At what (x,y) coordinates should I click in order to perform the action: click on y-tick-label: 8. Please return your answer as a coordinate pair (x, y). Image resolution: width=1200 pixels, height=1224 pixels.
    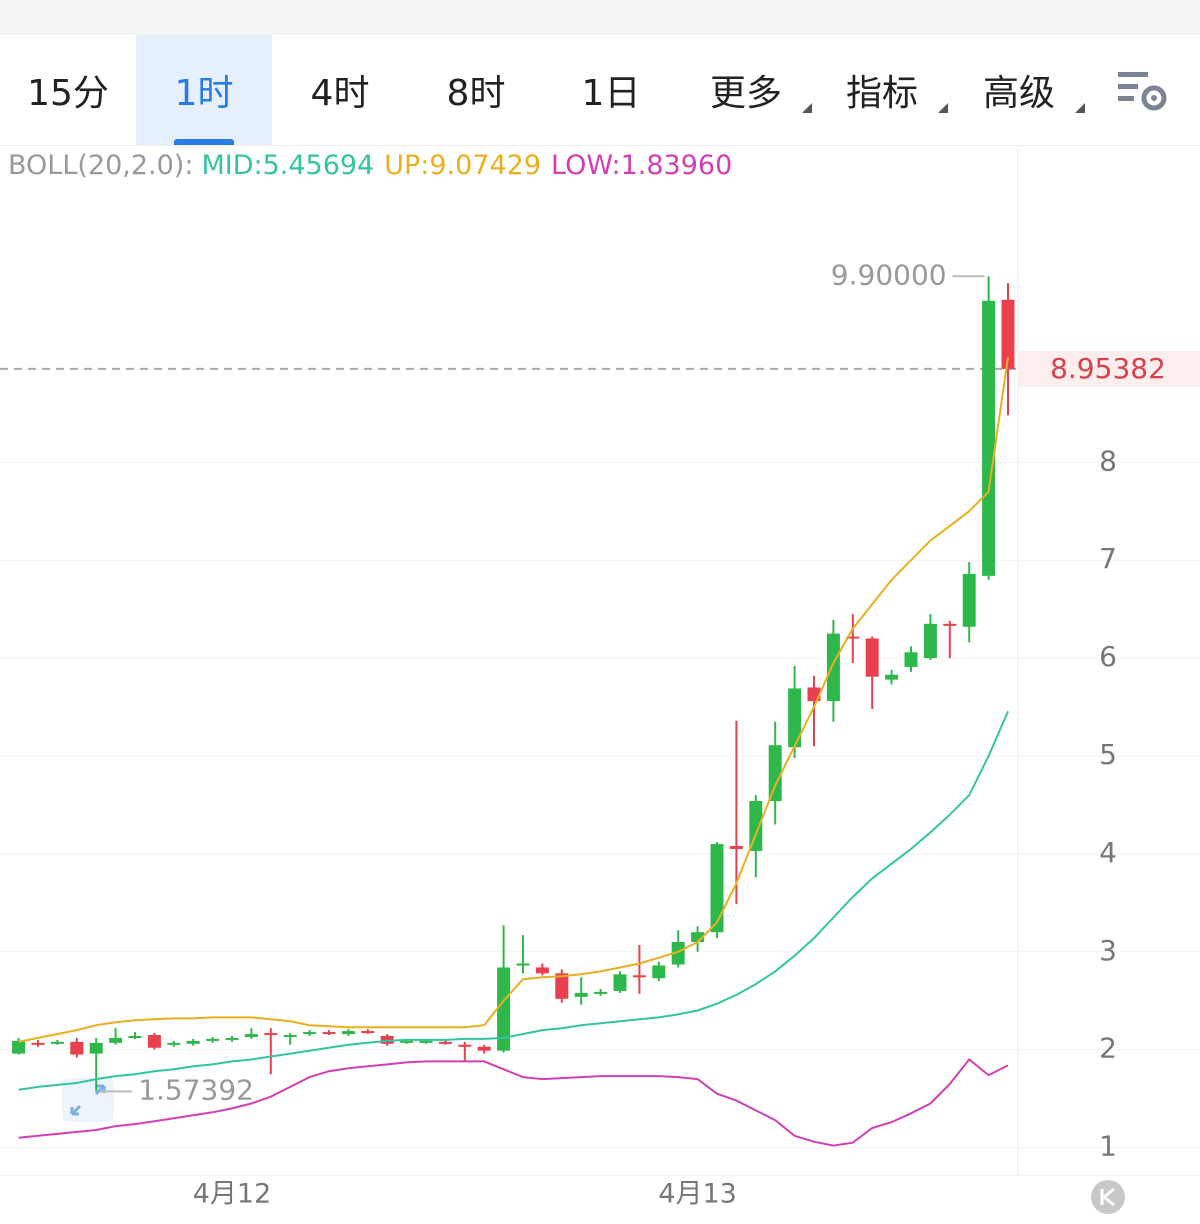
    Looking at the image, I should click on (1108, 460).